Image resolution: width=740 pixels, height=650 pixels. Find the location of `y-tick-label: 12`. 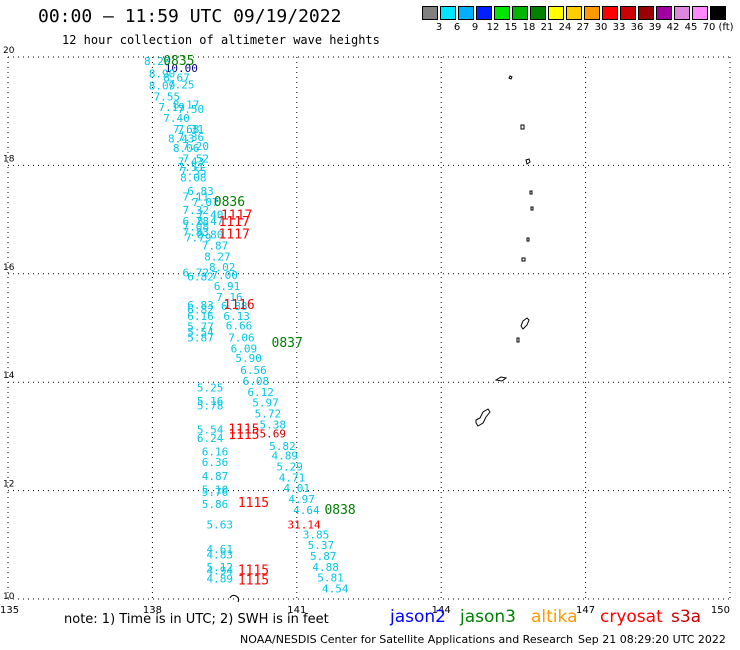

y-tick-label: 12 is located at coordinates (8, 485).